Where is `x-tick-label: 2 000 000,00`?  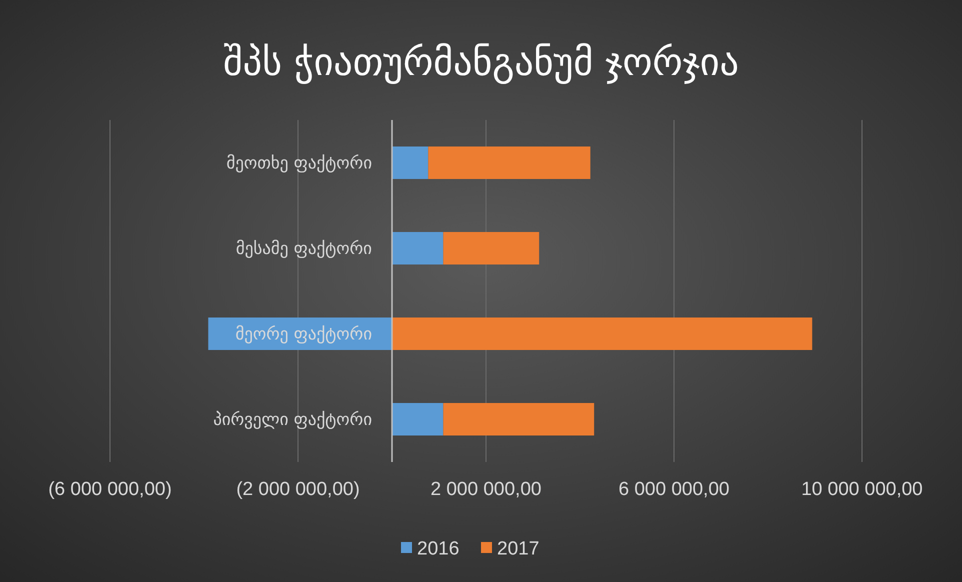 x-tick-label: 2 000 000,00 is located at coordinates (486, 489).